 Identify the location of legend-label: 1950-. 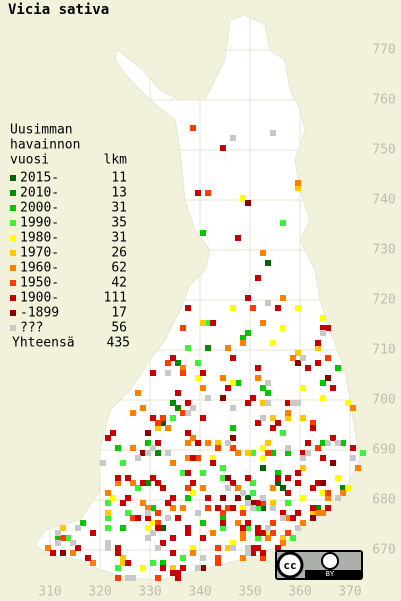
(39, 283).